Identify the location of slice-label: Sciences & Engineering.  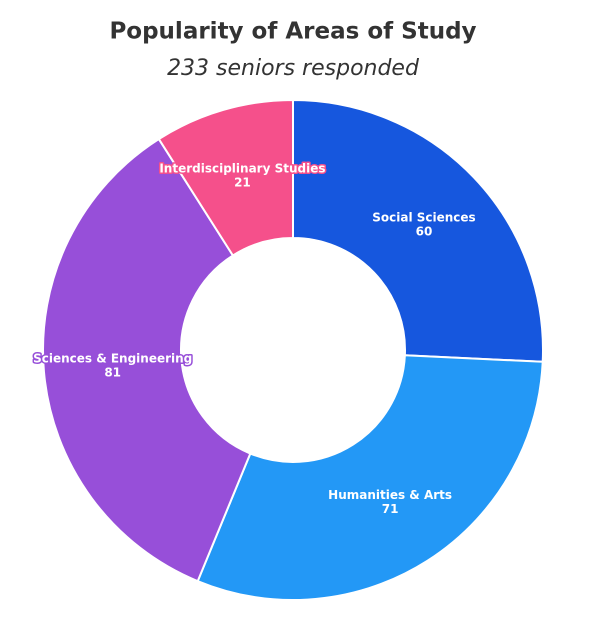
(112, 358).